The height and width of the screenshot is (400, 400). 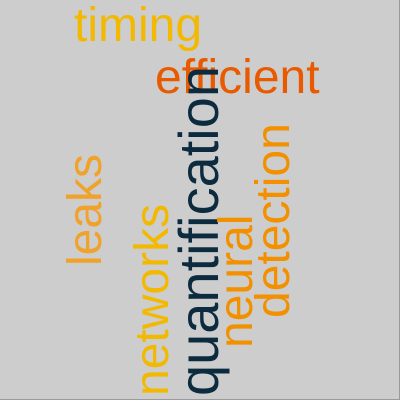 What do you see at coordinates (138, 26) in the screenshot?
I see `word-timing: timing` at bounding box center [138, 26].